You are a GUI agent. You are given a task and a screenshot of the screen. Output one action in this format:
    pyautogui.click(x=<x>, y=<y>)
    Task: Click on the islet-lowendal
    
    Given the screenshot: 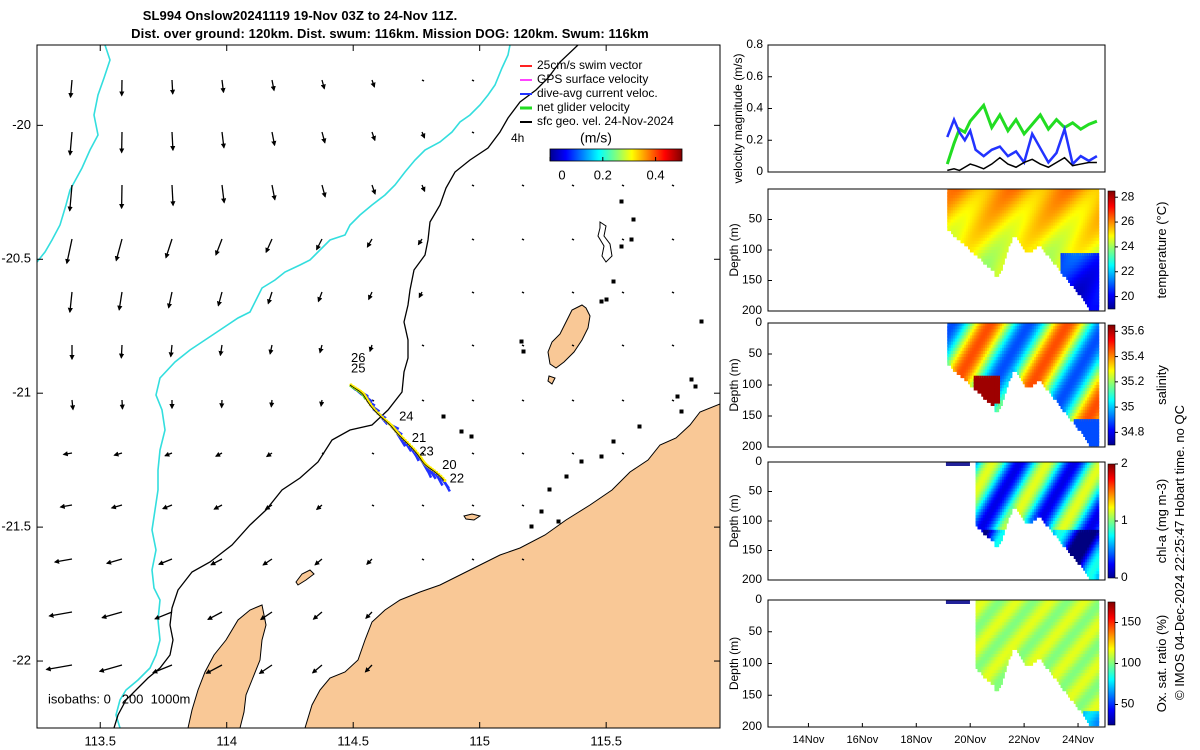 What is the action you would take?
    pyautogui.click(x=605, y=242)
    